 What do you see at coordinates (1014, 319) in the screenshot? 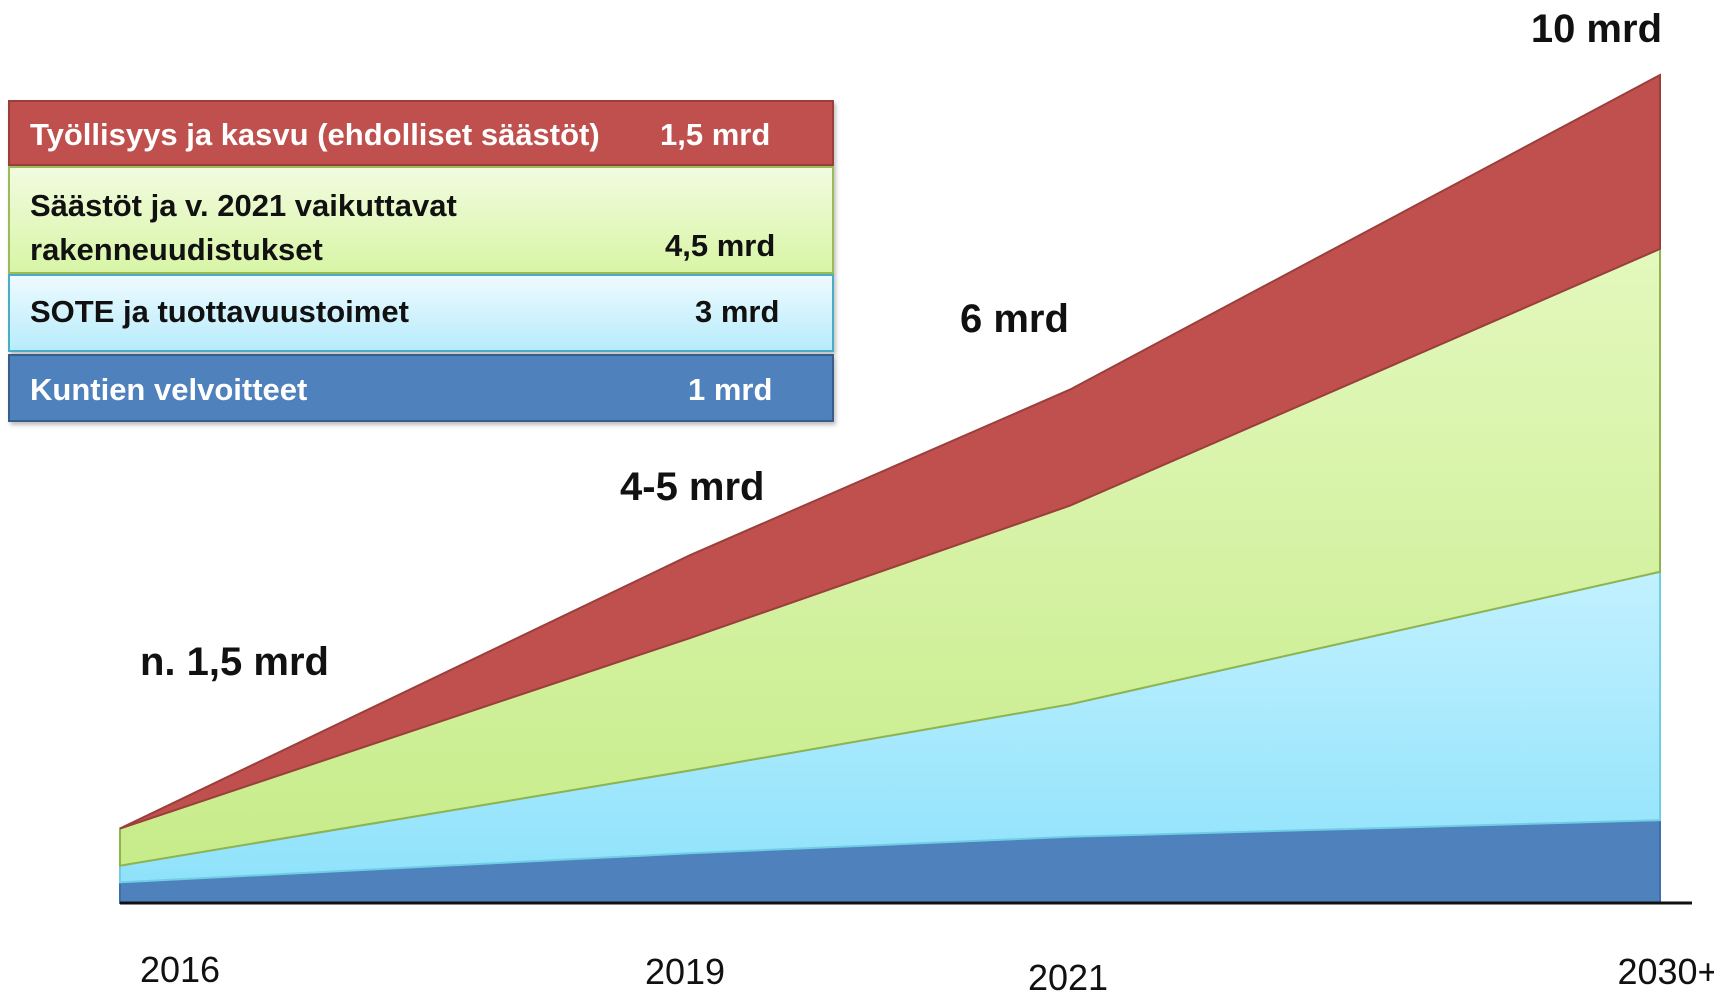
I see `total-annotation: 6 mrd` at bounding box center [1014, 319].